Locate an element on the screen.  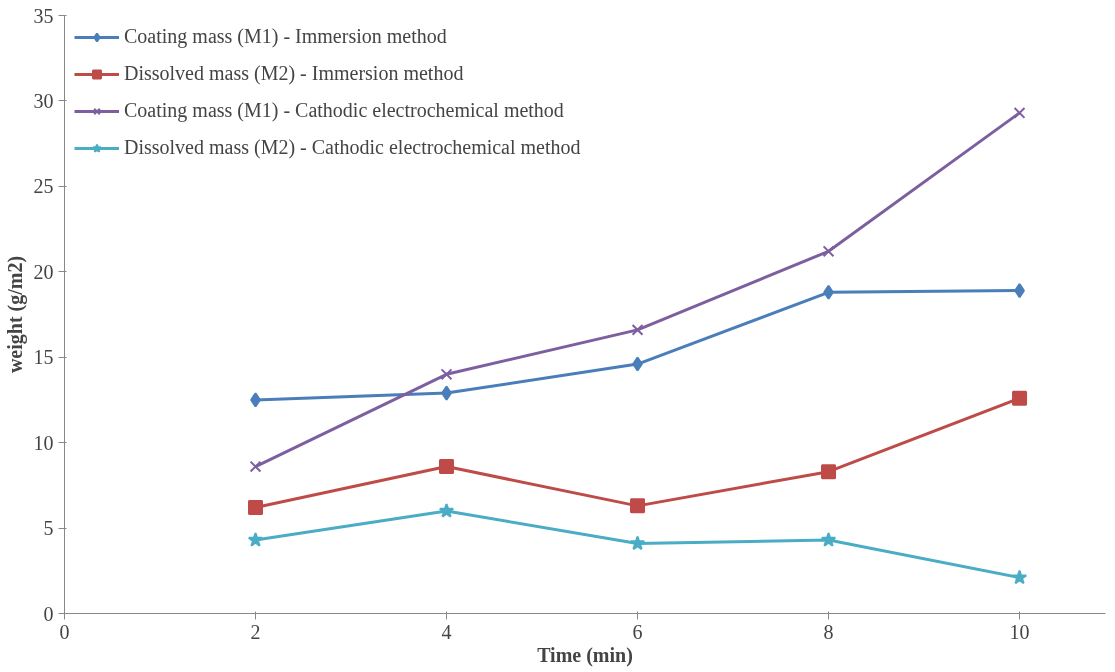
y-tick-label: 35 is located at coordinates (43, 15).